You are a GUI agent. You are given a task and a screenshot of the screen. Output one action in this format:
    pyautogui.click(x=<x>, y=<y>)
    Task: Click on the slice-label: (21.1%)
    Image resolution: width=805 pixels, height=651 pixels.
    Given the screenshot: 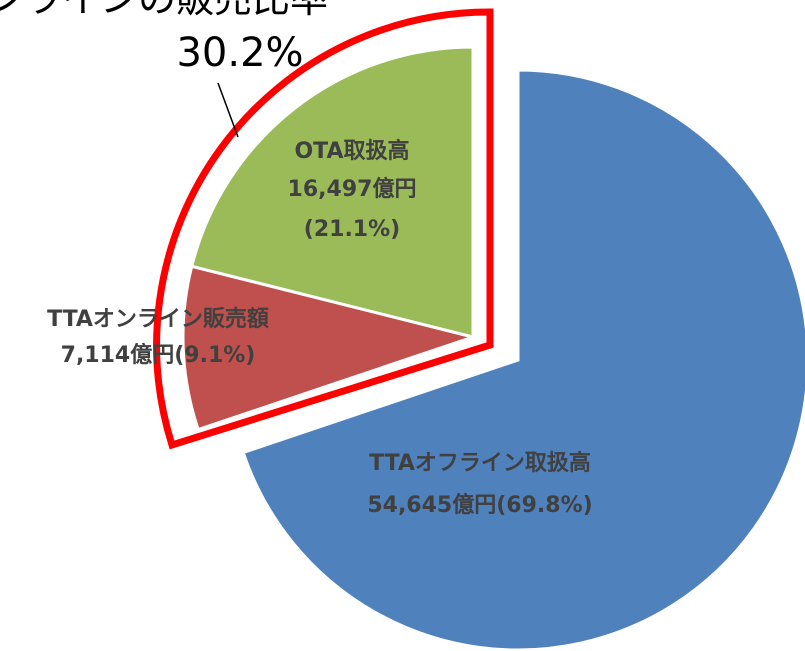 What is the action you would take?
    pyautogui.click(x=352, y=229)
    